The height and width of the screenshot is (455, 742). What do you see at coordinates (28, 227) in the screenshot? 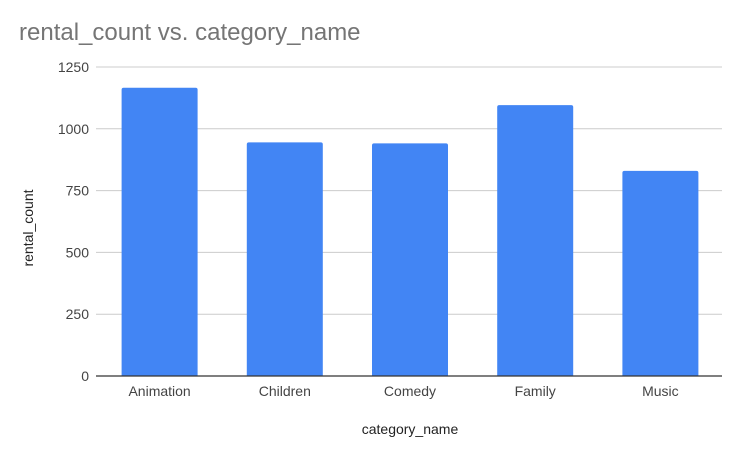
I see `y-axis-title: rental_count` at bounding box center [28, 227].